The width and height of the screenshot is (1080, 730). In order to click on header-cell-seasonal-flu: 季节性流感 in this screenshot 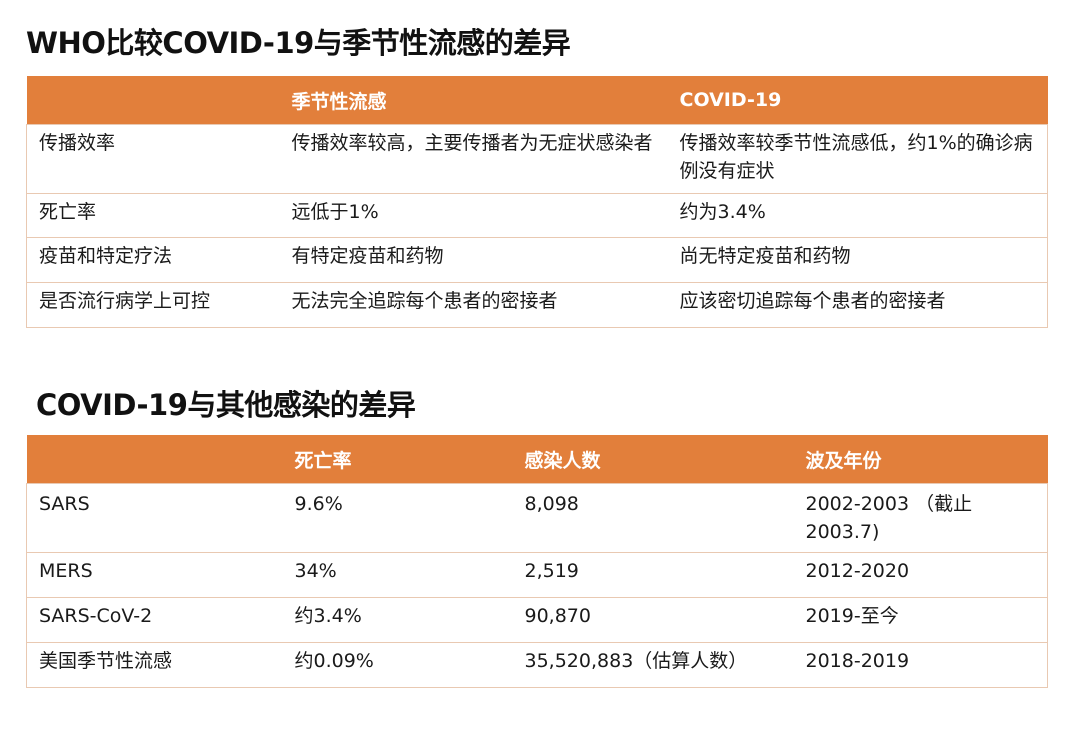, I will do `click(473, 100)`.